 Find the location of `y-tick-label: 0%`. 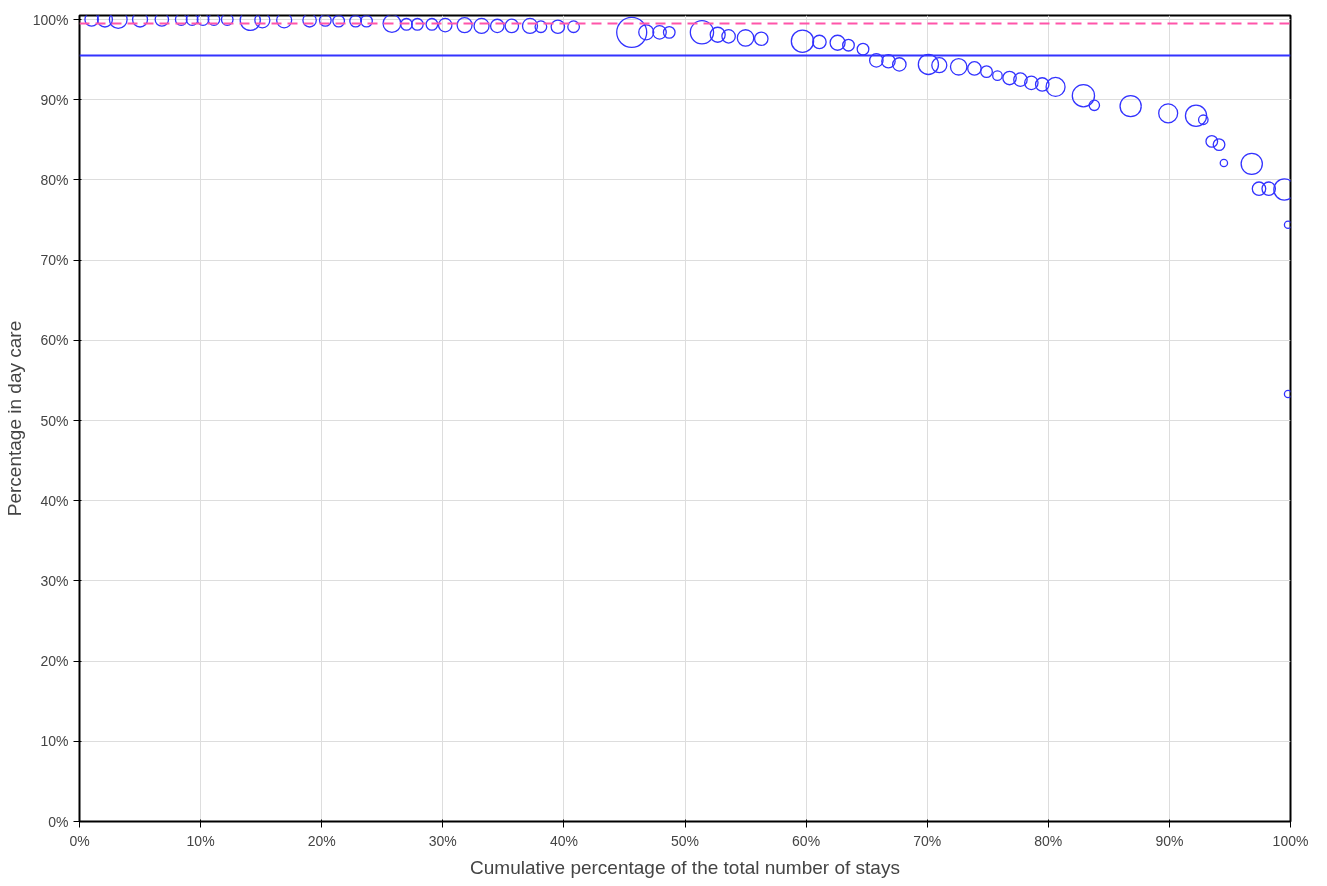

y-tick-label: 0% is located at coordinates (58, 821).